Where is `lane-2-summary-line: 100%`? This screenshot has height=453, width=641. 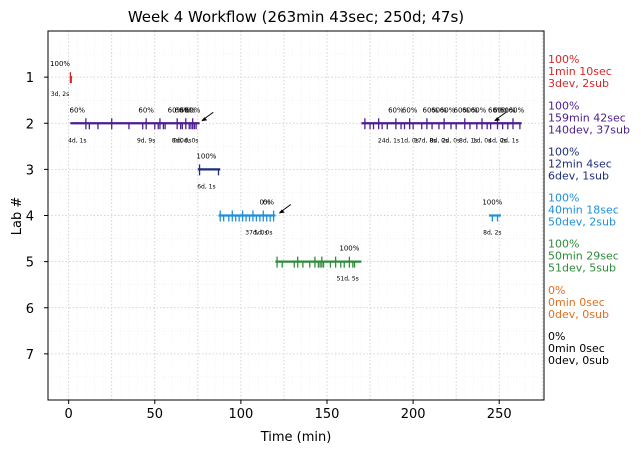 lane-2-summary-line: 100% is located at coordinates (563, 105).